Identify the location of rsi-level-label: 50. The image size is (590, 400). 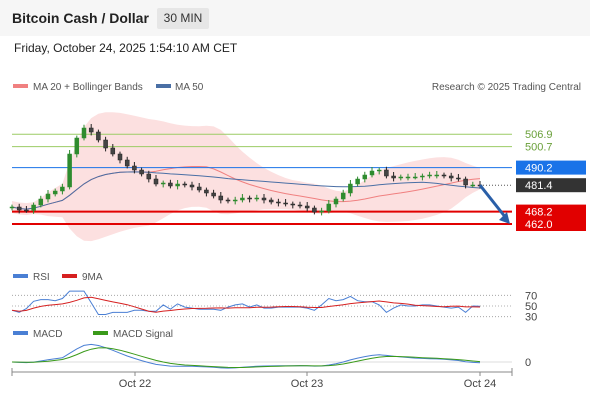
(531, 307).